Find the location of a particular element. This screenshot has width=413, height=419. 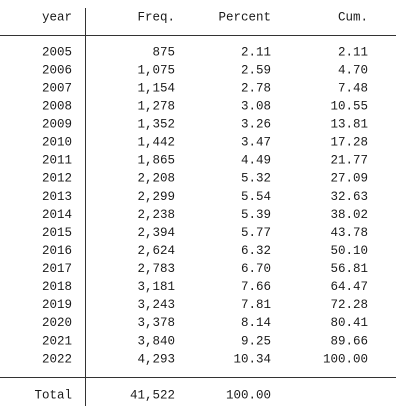

cell: 72.28 is located at coordinates (349, 305).